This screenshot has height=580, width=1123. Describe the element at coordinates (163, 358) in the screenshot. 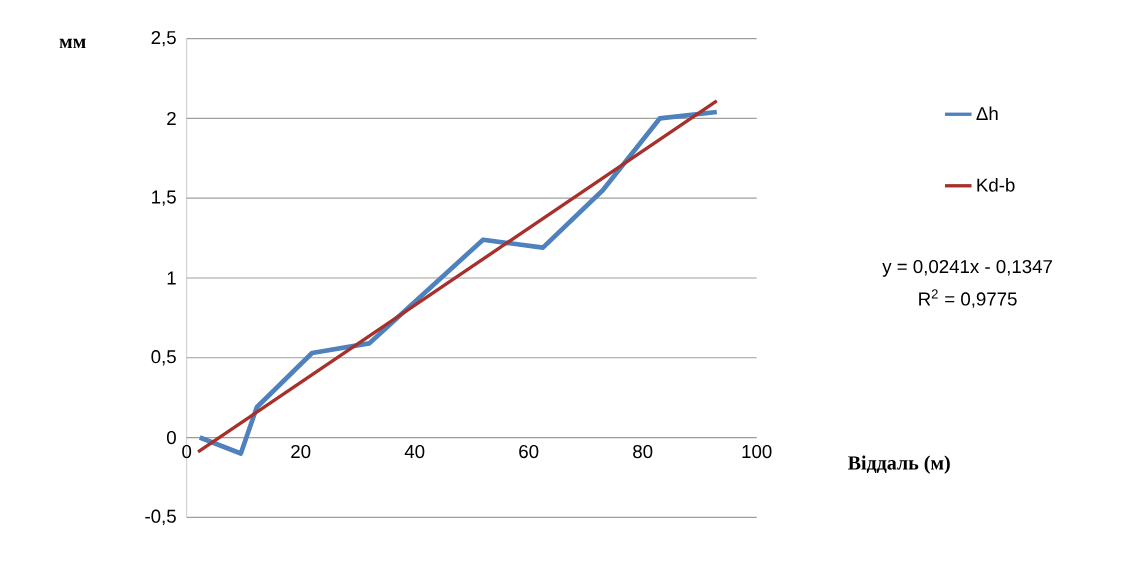

I see `y-tick-label: 0,5` at that location.